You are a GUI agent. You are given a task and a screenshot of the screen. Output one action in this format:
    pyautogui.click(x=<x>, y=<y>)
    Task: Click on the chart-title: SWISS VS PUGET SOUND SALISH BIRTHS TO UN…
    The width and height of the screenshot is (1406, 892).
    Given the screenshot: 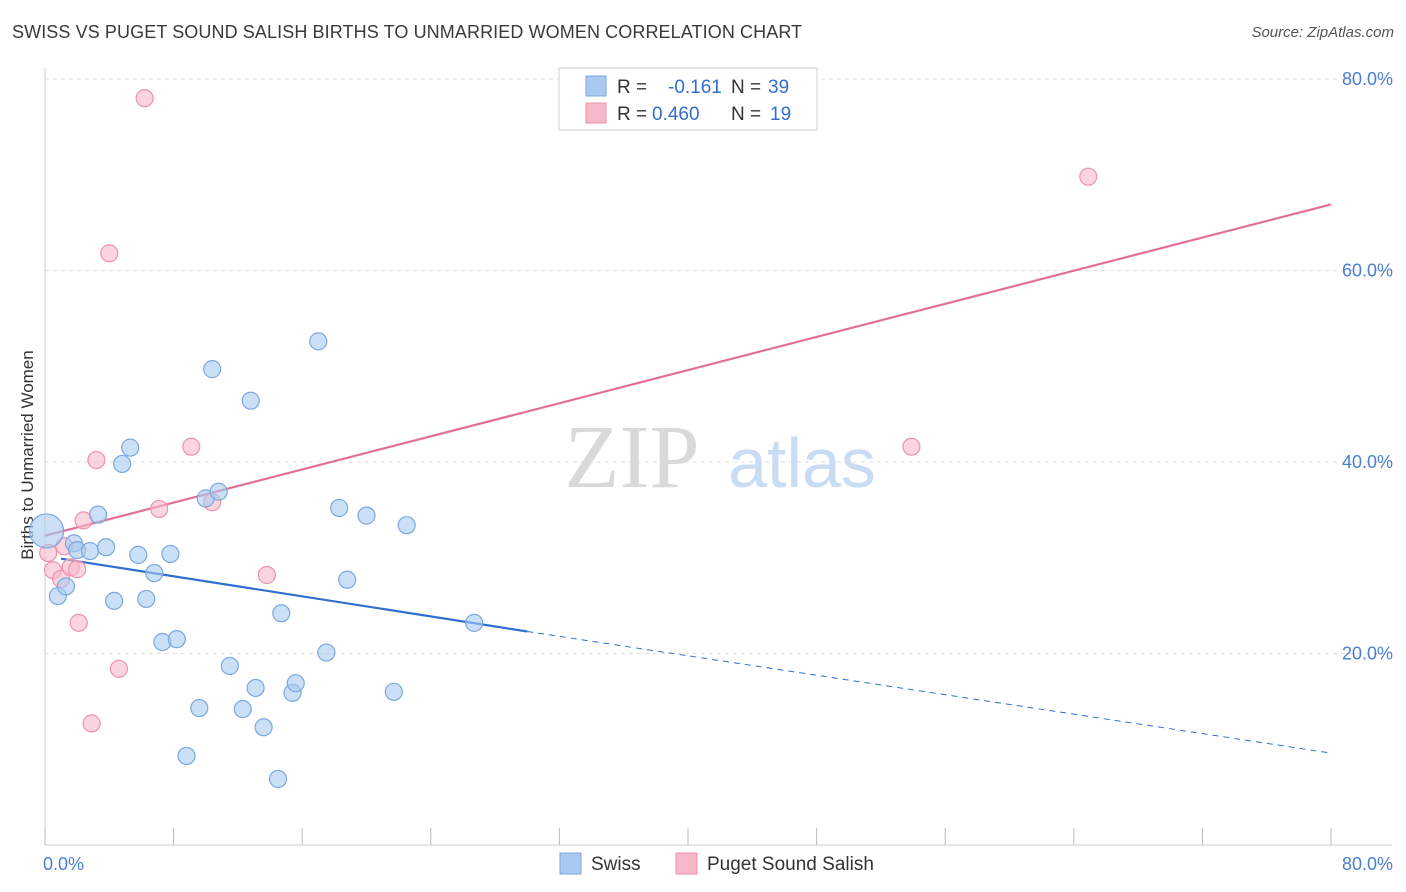 What is the action you would take?
    pyautogui.click(x=407, y=32)
    